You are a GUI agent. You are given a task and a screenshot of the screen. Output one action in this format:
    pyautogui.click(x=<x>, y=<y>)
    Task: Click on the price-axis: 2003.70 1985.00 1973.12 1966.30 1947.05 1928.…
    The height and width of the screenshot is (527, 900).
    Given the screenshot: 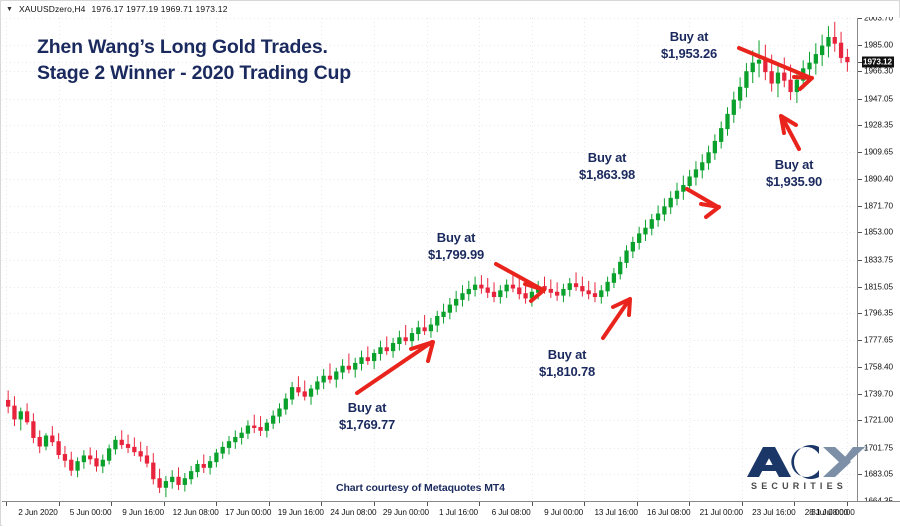 What is the action you would take?
    pyautogui.click(x=878, y=260)
    